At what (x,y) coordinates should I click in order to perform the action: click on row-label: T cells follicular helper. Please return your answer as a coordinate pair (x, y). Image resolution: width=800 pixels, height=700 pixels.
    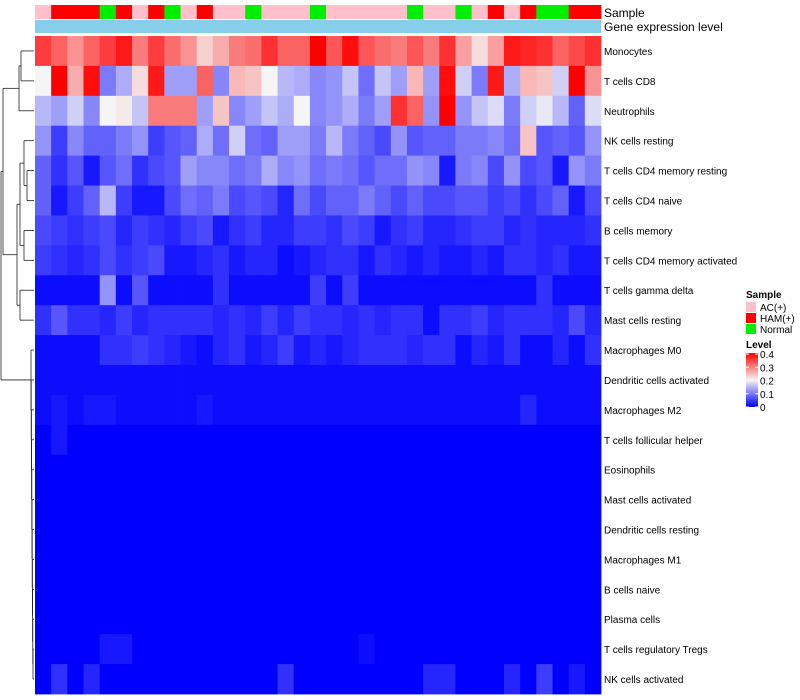
    Looking at the image, I should click on (653, 441).